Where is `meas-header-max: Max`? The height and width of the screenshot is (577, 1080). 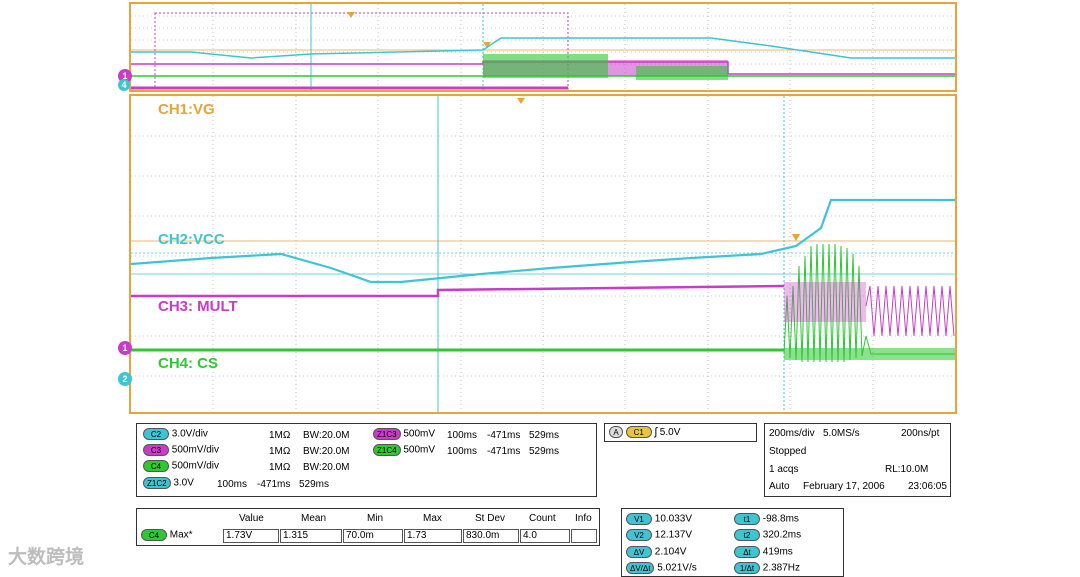 meas-header-max: Max is located at coordinates (432, 518).